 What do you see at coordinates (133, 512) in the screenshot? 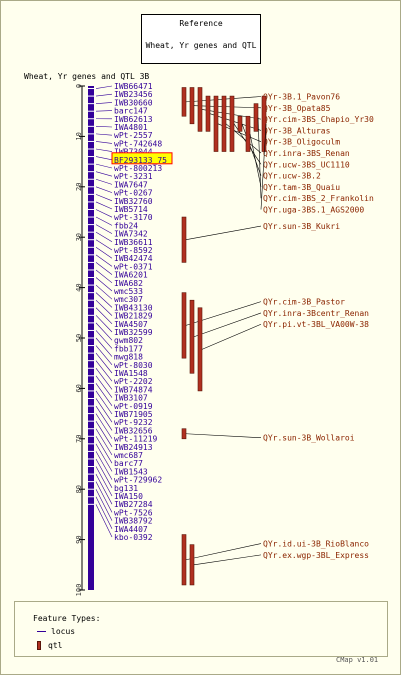
I see `locus-label: wPt-7526` at bounding box center [133, 512].